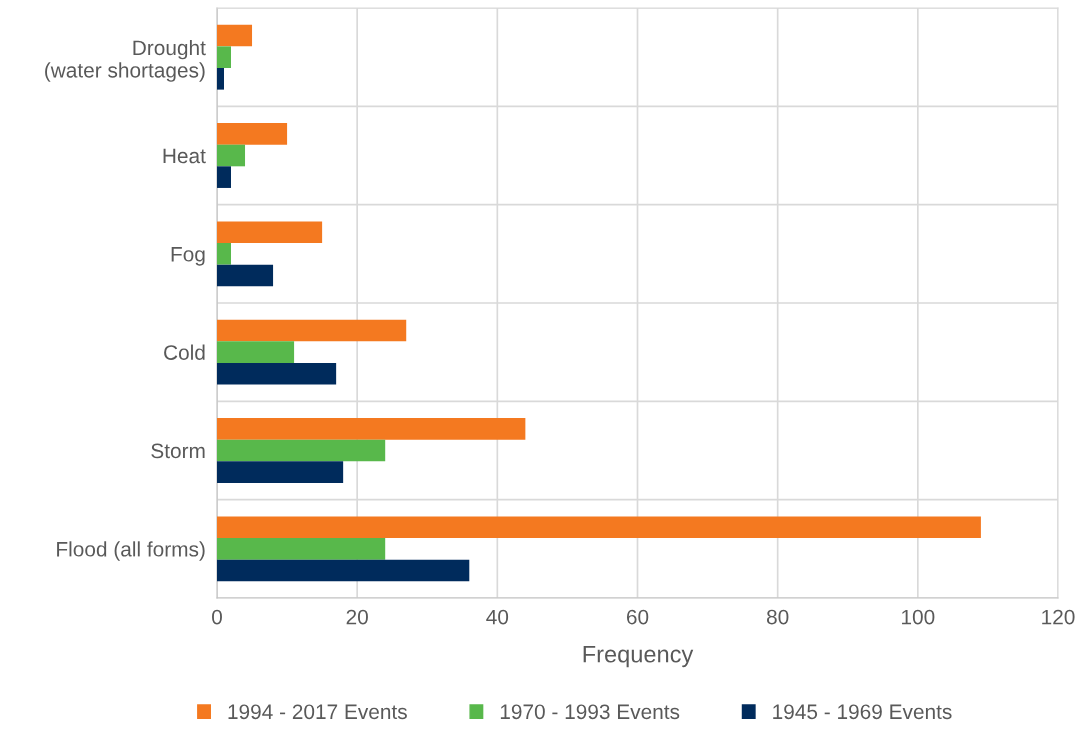 The height and width of the screenshot is (742, 1085). Describe the element at coordinates (317, 712) in the screenshot. I see `legend-label: 1994 - 2017 Events` at that location.